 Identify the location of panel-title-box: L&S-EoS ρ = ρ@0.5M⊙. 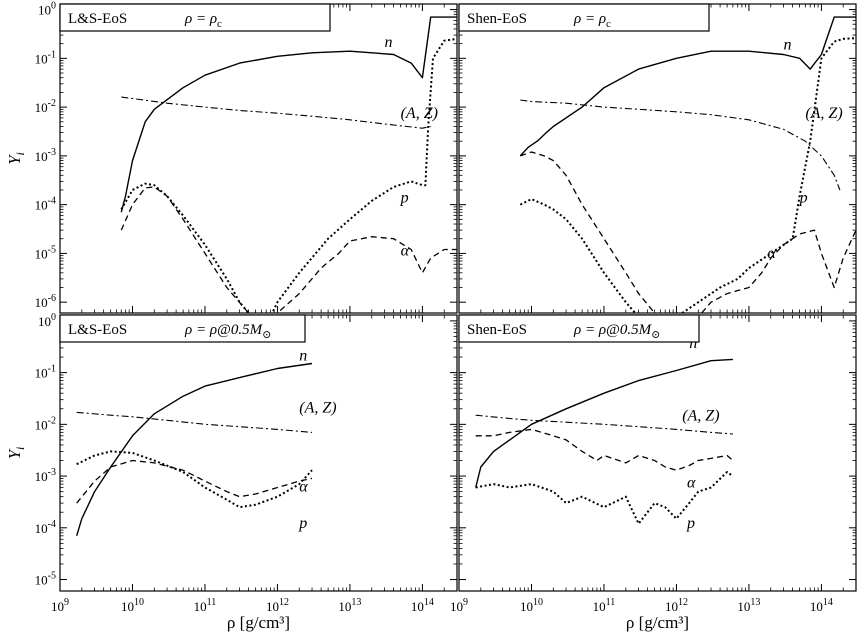
(182, 328).